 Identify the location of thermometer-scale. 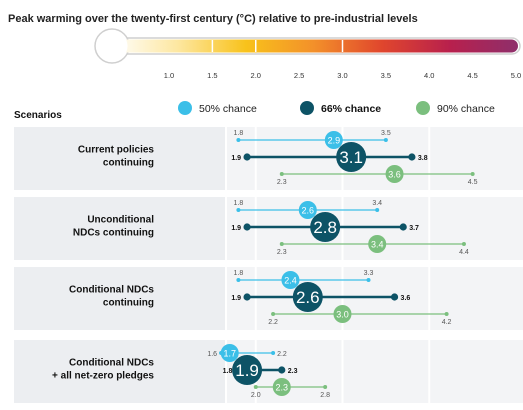
(307, 46).